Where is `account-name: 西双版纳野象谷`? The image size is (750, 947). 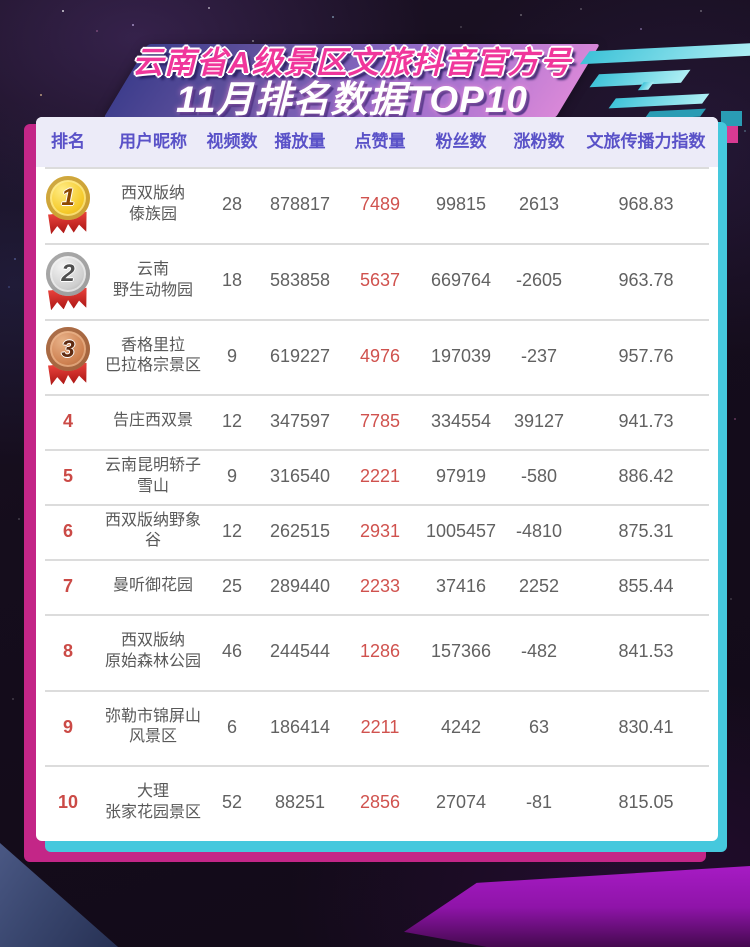
account-name: 西双版纳野象谷 is located at coordinates (152, 530).